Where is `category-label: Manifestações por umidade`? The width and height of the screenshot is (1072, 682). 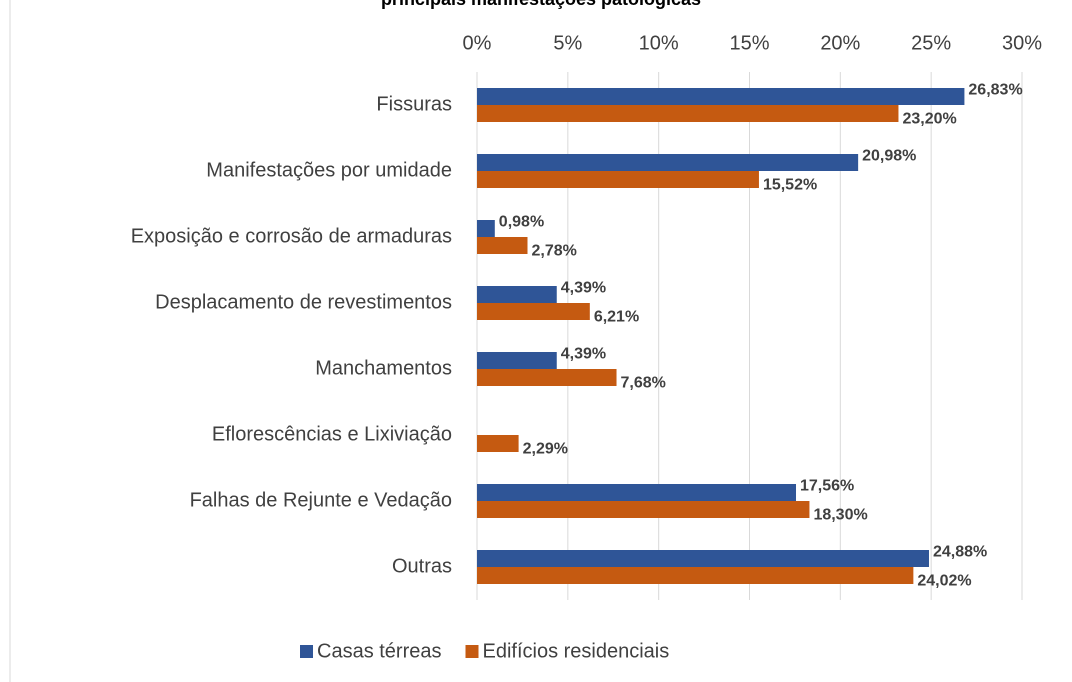
category-label: Manifestações por umidade is located at coordinates (329, 170).